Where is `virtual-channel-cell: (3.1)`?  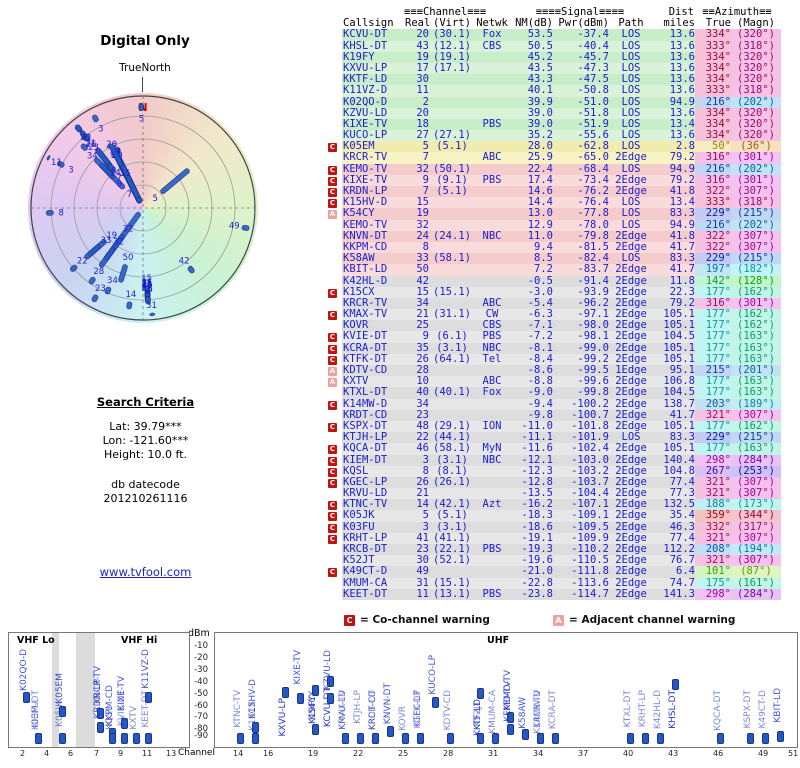 virtual-channel-cell: (3.1) is located at coordinates (452, 460).